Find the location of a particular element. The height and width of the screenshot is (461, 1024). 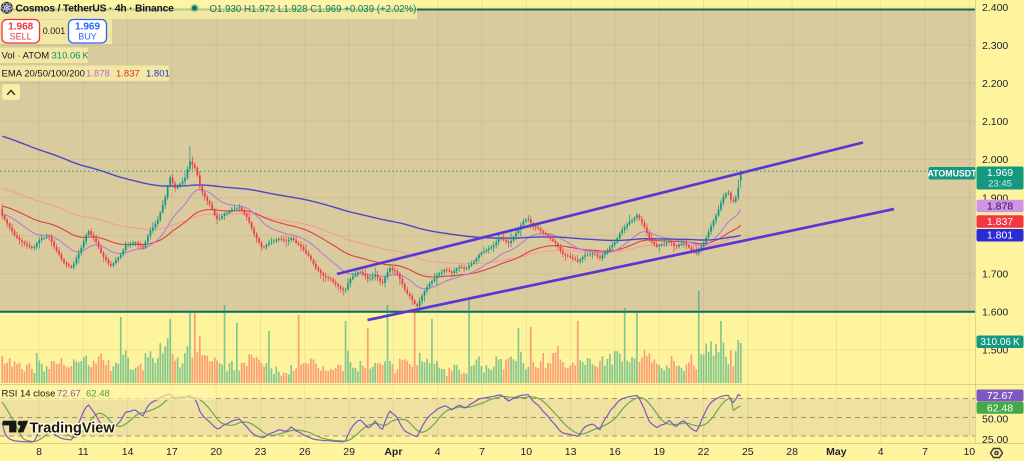

svg-text: SELL is located at coordinates (21, 37).